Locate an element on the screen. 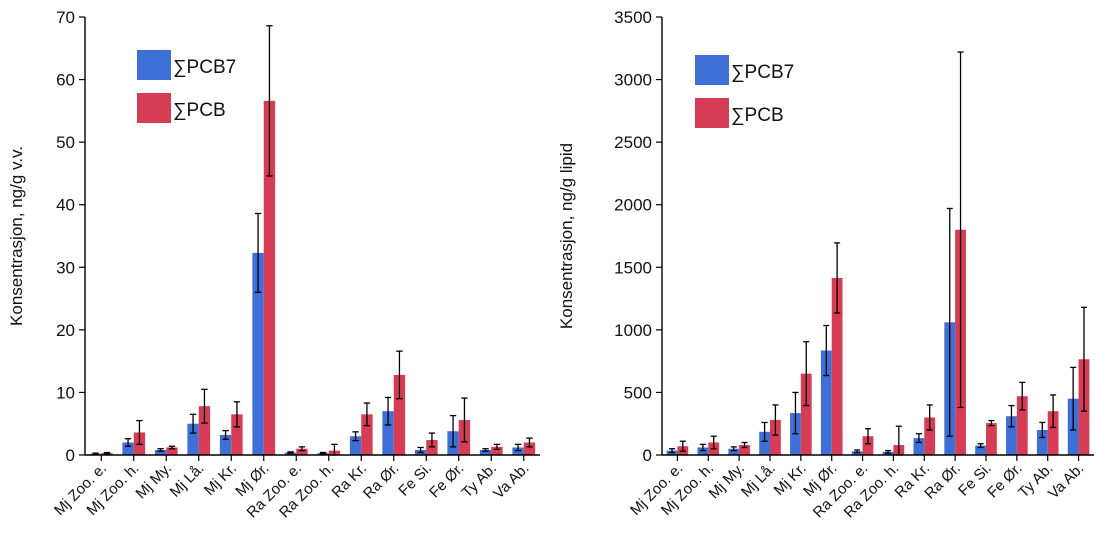 The width and height of the screenshot is (1097, 547). y-tick-label: 50 is located at coordinates (65, 142).